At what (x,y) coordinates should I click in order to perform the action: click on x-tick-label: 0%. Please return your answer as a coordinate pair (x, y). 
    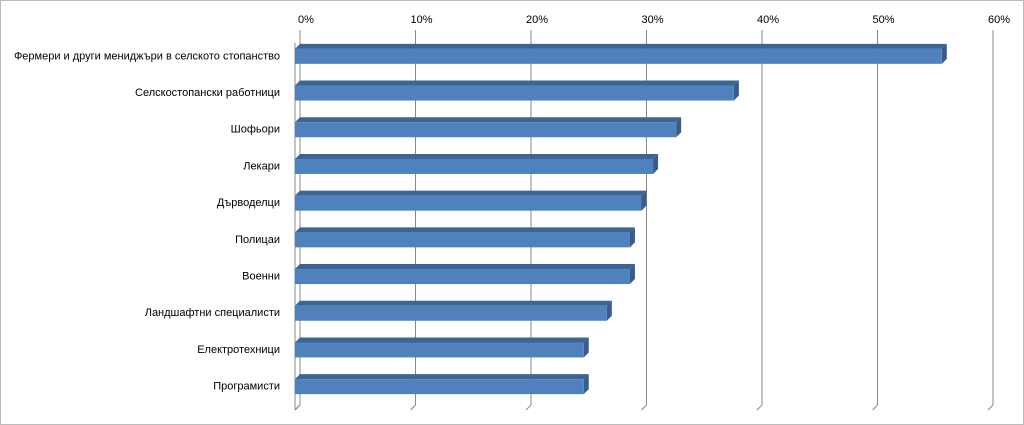
    Looking at the image, I should click on (306, 20).